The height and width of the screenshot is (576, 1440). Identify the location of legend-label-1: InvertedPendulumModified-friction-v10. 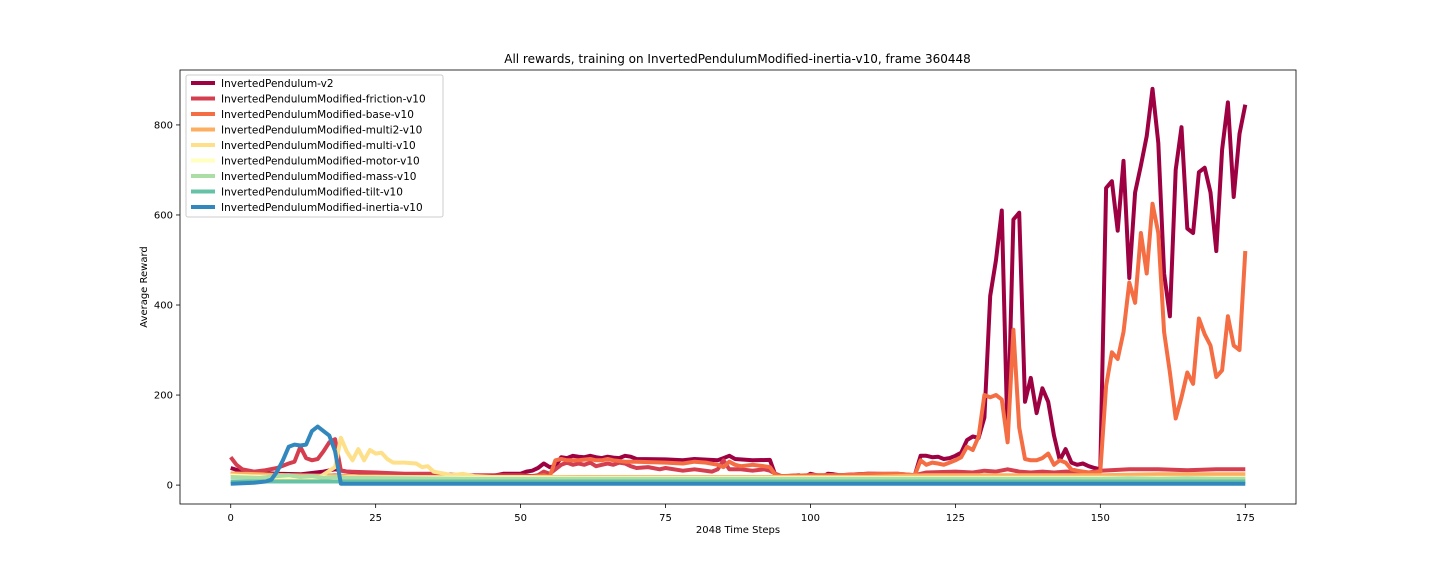
(323, 99).